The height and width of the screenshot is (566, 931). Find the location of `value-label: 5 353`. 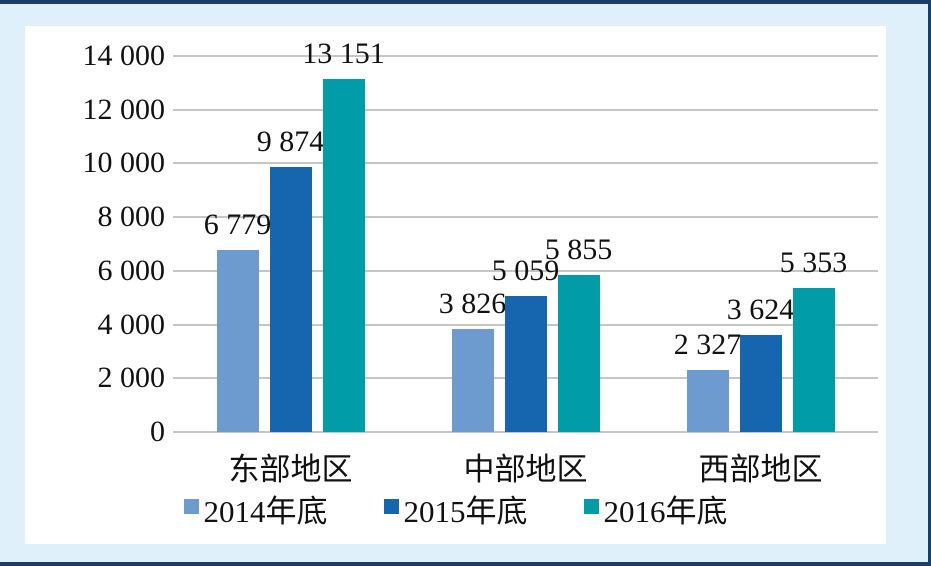

value-label: 5 353 is located at coordinates (813, 263).